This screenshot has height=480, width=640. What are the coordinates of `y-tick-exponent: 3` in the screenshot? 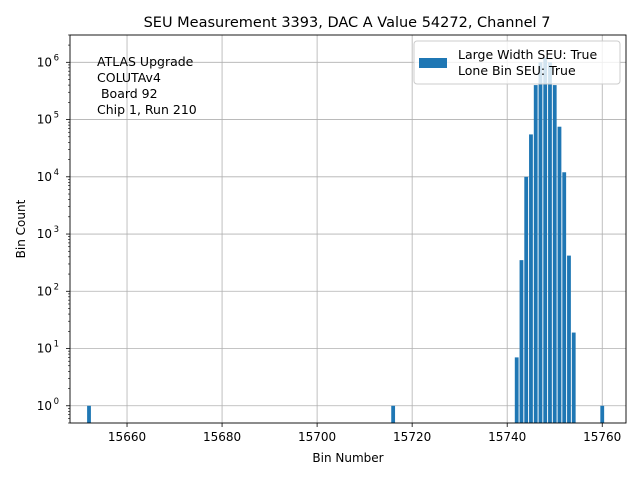 It's located at (56, 230).